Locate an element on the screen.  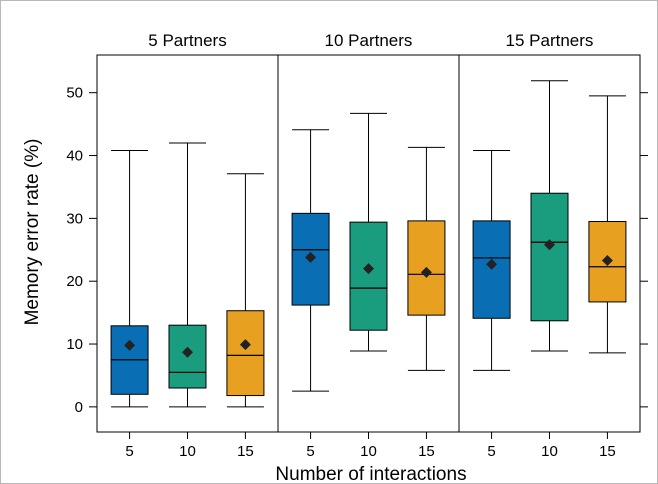
y-tick-label: 30 is located at coordinates (74, 218).